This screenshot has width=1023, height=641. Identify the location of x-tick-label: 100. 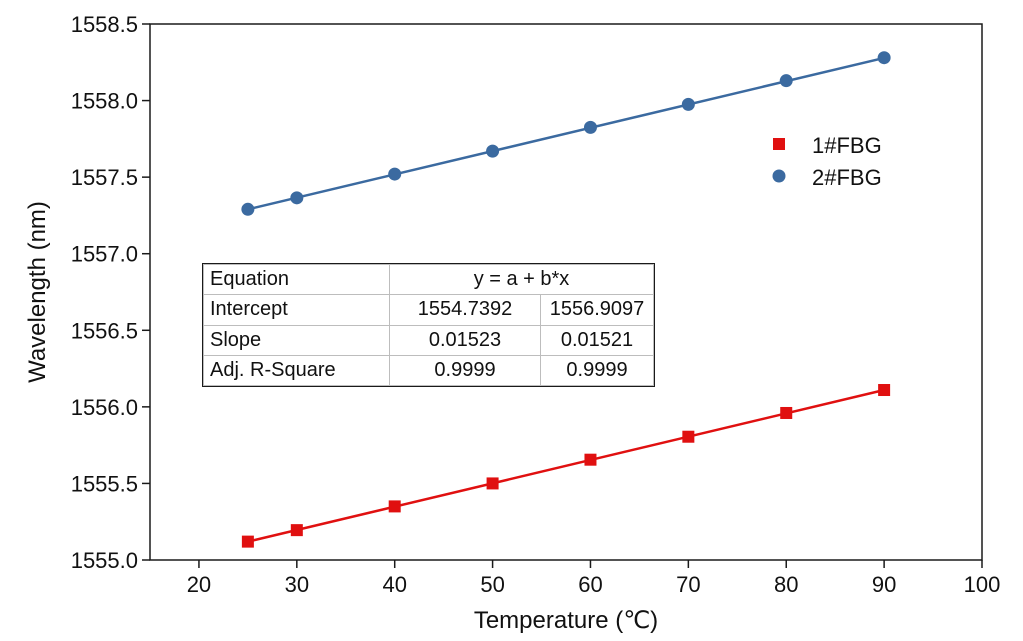
(982, 584).